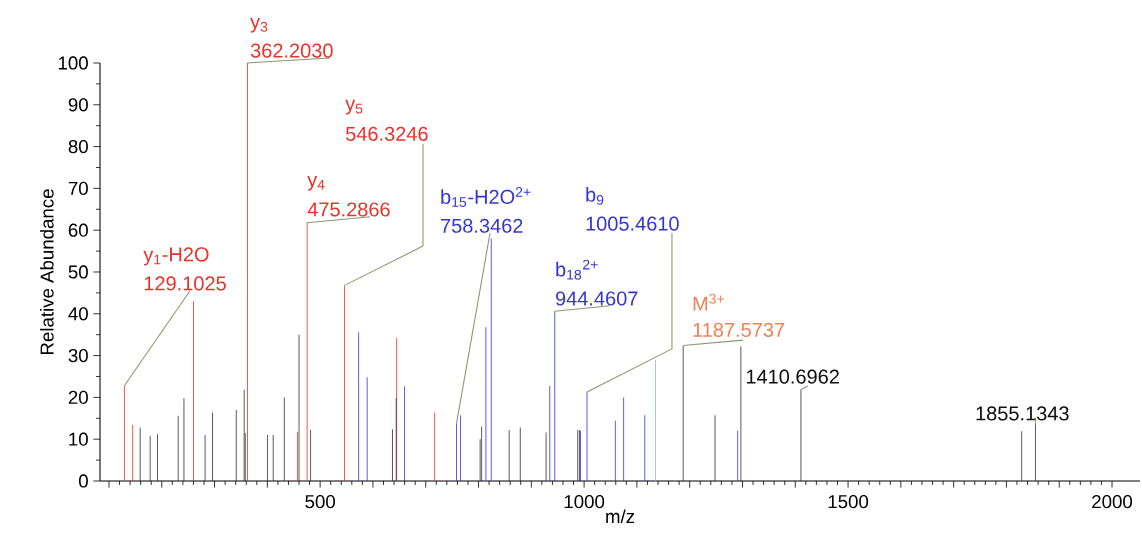  What do you see at coordinates (83, 481) in the screenshot?
I see `y-tick-label: 0` at bounding box center [83, 481].